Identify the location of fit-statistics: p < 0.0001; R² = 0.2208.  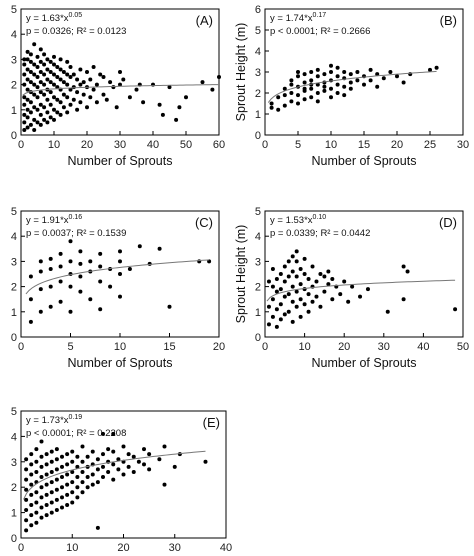
(76, 433).